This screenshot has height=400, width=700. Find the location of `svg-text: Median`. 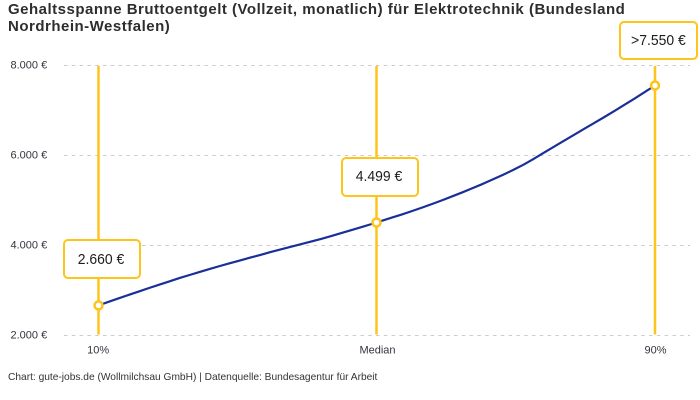

svg-text: Median is located at coordinates (377, 351).